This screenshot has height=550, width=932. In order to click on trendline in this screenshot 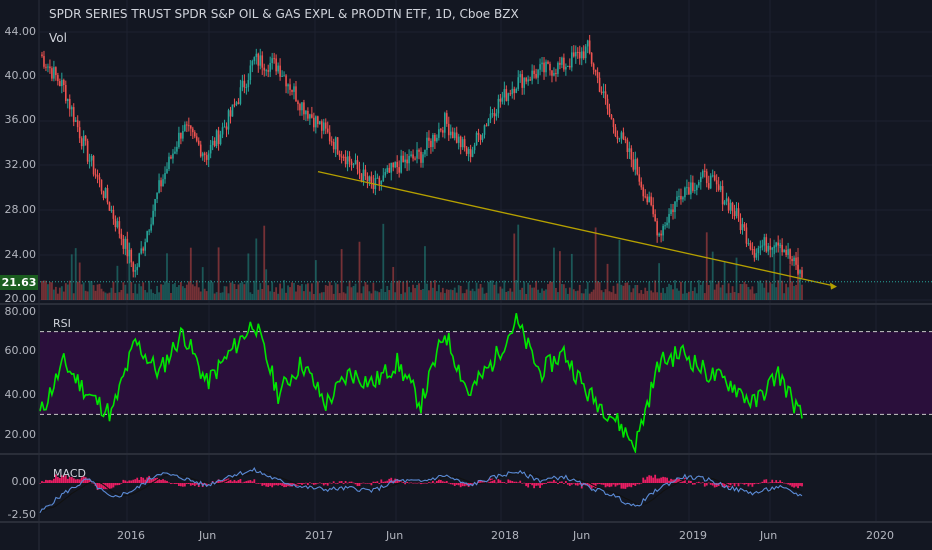, I will do `click(575, 228)`.